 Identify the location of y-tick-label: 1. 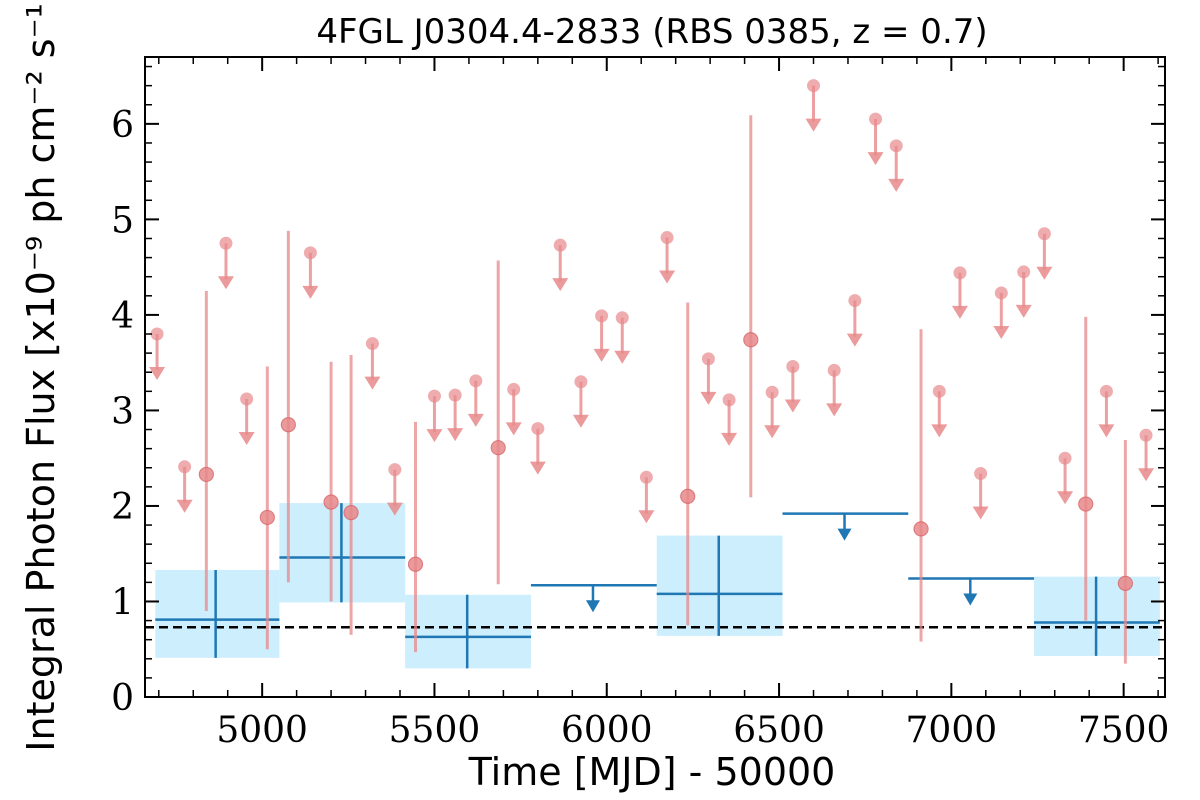
(122, 602).